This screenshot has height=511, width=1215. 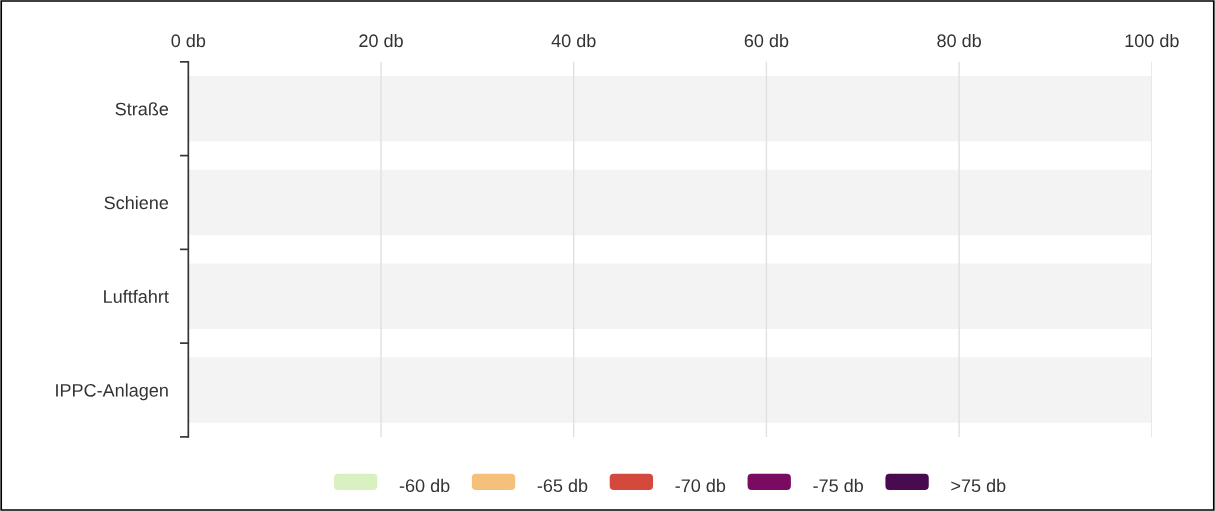 What do you see at coordinates (136, 296) in the screenshot?
I see `y-tick-label: Luftfahrt` at bounding box center [136, 296].